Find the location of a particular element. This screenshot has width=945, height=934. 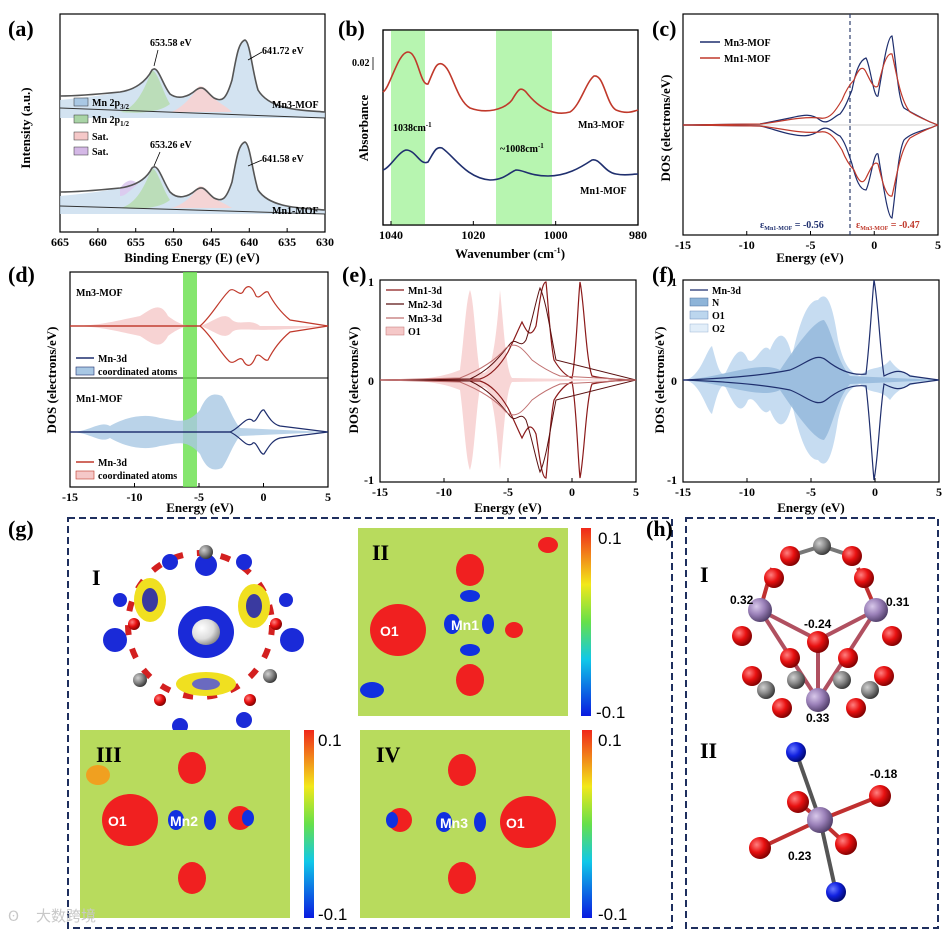

panel-a-peak-label: 641.58 eV is located at coordinates (283, 159).